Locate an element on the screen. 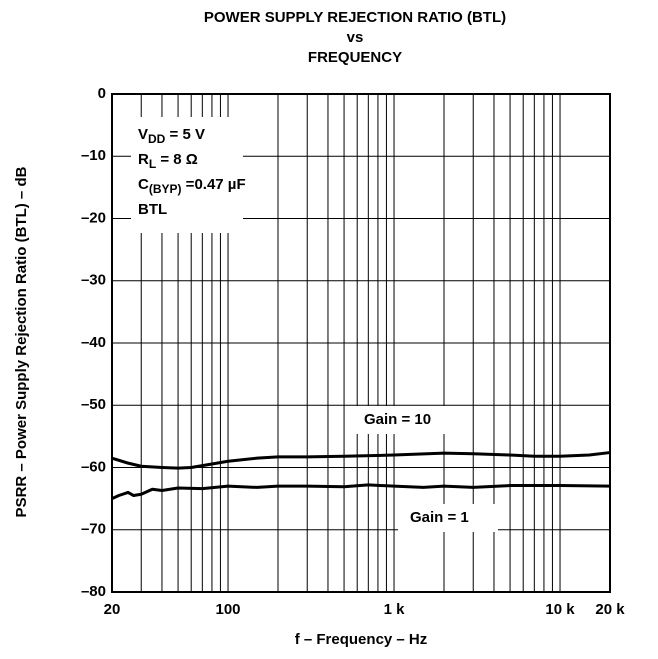 The width and height of the screenshot is (658, 659). x-tick-label: 1 k is located at coordinates (395, 609).